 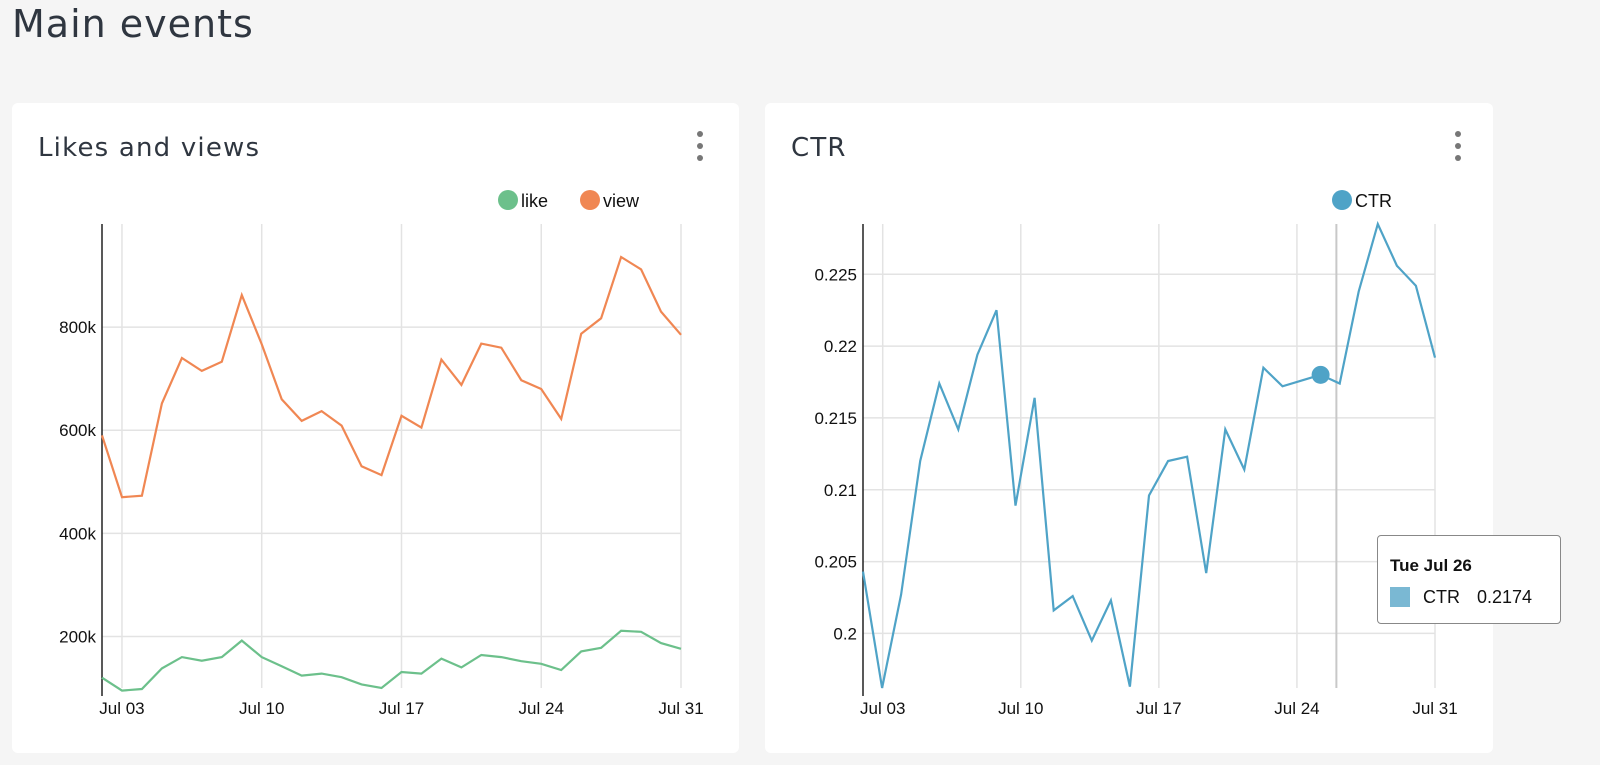 What do you see at coordinates (149, 148) in the screenshot?
I see `card-title: Likes and views` at bounding box center [149, 148].